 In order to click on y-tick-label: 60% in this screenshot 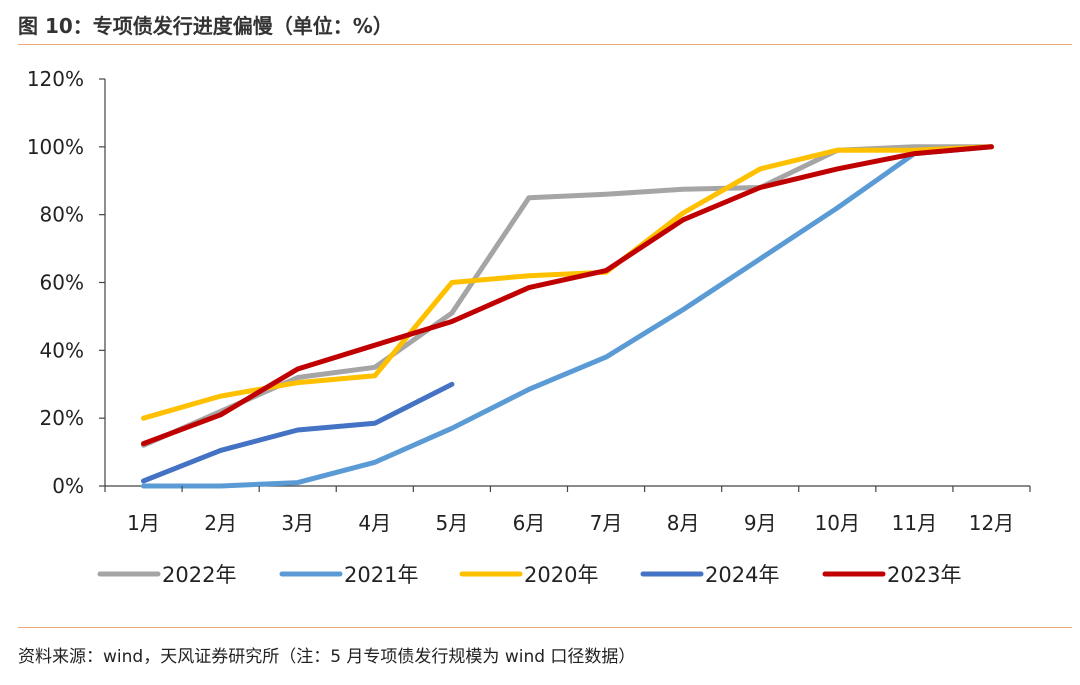, I will do `click(62, 283)`.